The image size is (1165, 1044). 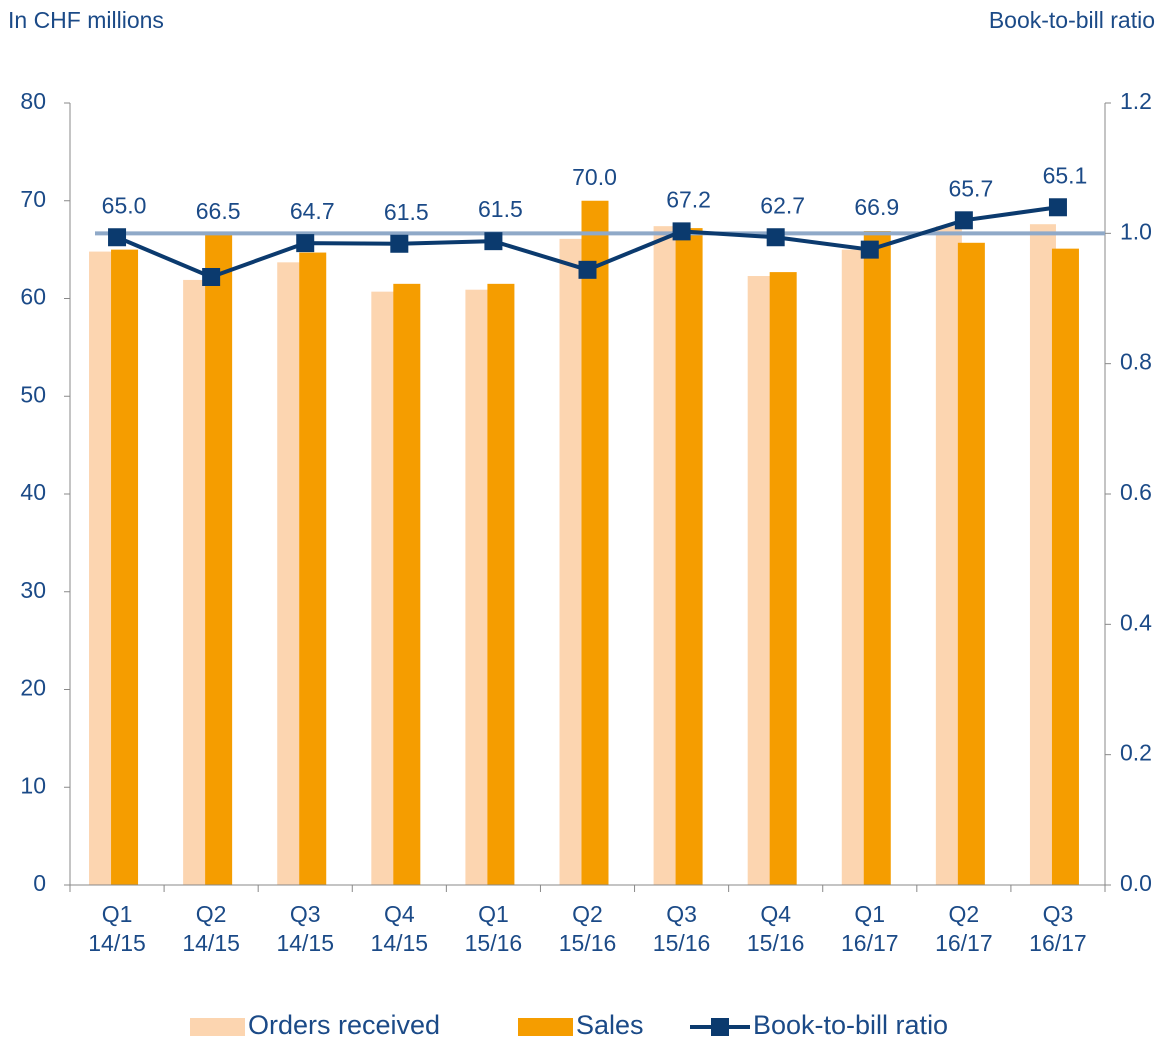 What do you see at coordinates (117, 928) in the screenshot?
I see `x-tick-label: Q1 14/15` at bounding box center [117, 928].